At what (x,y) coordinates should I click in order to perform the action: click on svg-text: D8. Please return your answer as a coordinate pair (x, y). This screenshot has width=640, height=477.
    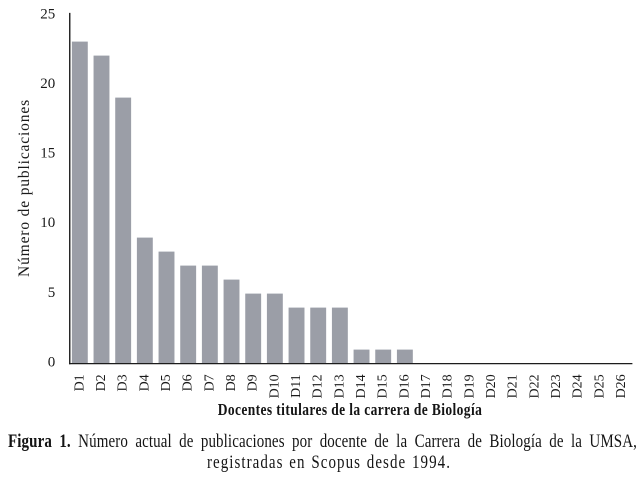
    Looking at the image, I should click on (231, 382).